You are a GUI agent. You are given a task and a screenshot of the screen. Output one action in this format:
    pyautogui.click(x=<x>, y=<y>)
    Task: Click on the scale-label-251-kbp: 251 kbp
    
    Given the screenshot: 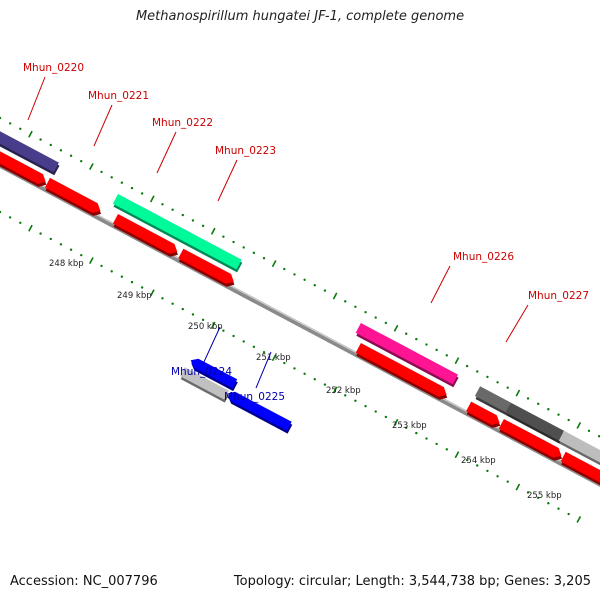 What is the action you would take?
    pyautogui.click(x=273, y=358)
    